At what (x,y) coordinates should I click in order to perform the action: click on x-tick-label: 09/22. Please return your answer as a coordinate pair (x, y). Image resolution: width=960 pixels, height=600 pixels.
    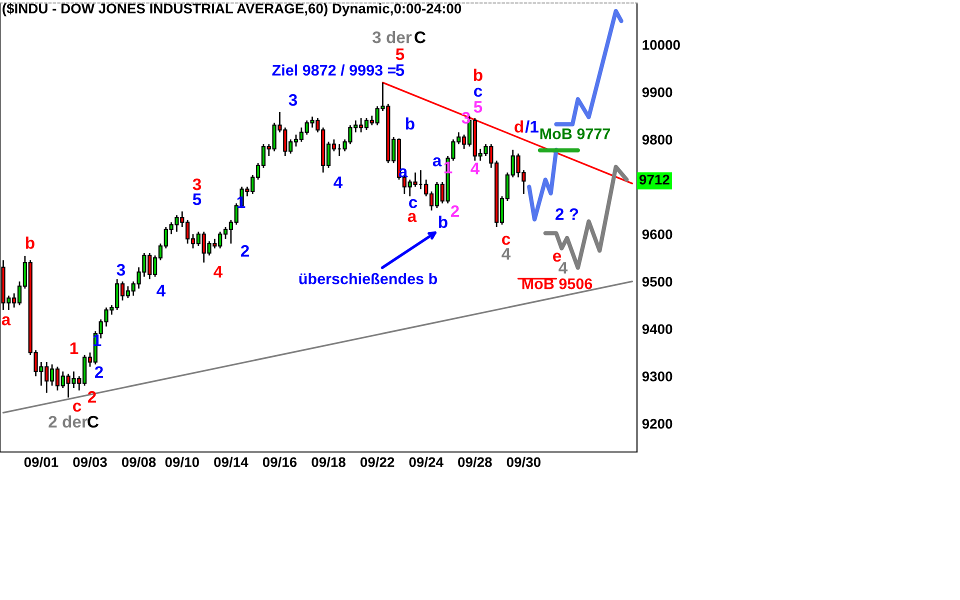
    Looking at the image, I should click on (377, 462).